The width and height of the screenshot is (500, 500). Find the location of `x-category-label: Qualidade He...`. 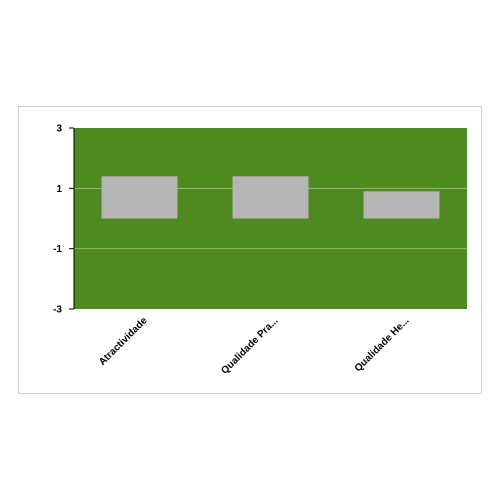

x-category-label: Qualidade He... is located at coordinates (382, 344).